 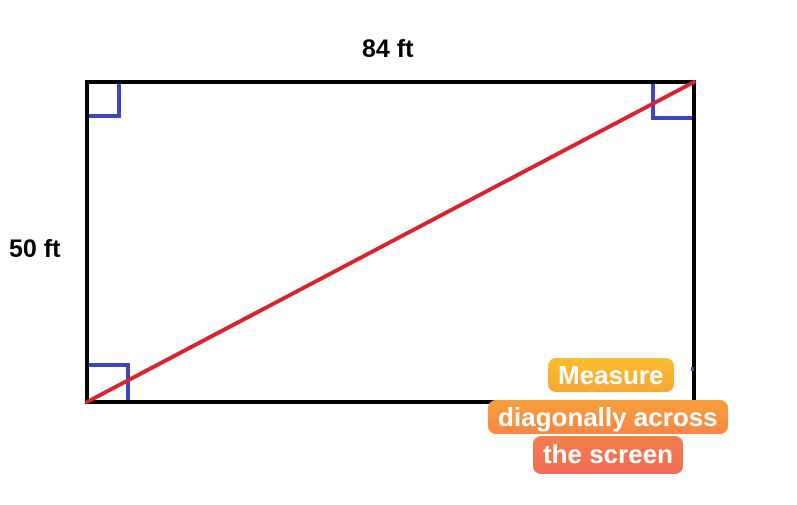 What do you see at coordinates (388, 49) in the screenshot?
I see `width-label: 84 ft` at bounding box center [388, 49].